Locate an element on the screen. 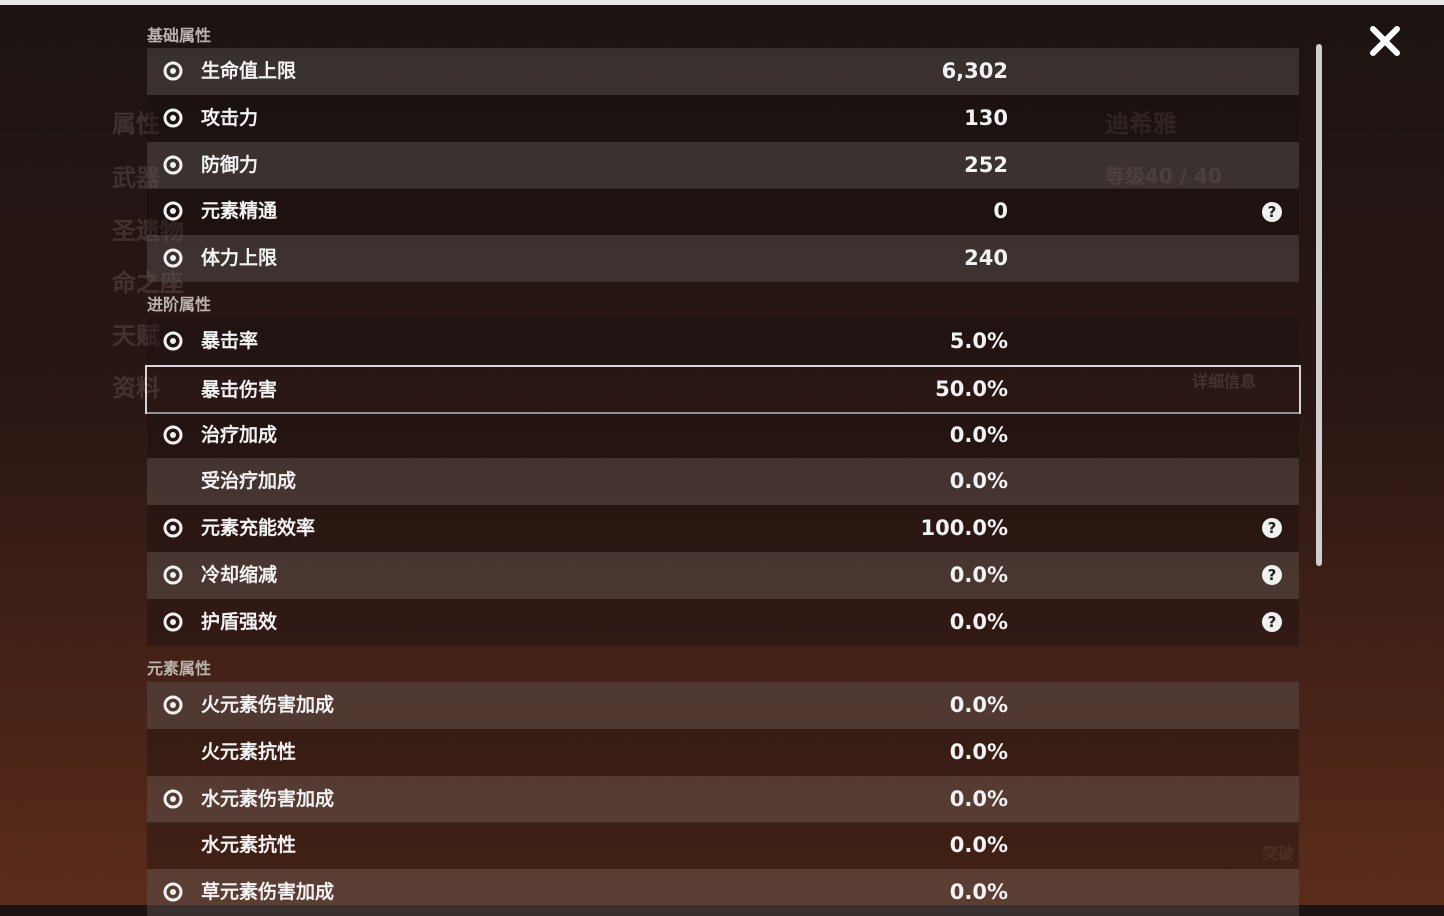 This screenshot has height=916, width=1444. stat-label: 火元素抗性 is located at coordinates (249, 751).